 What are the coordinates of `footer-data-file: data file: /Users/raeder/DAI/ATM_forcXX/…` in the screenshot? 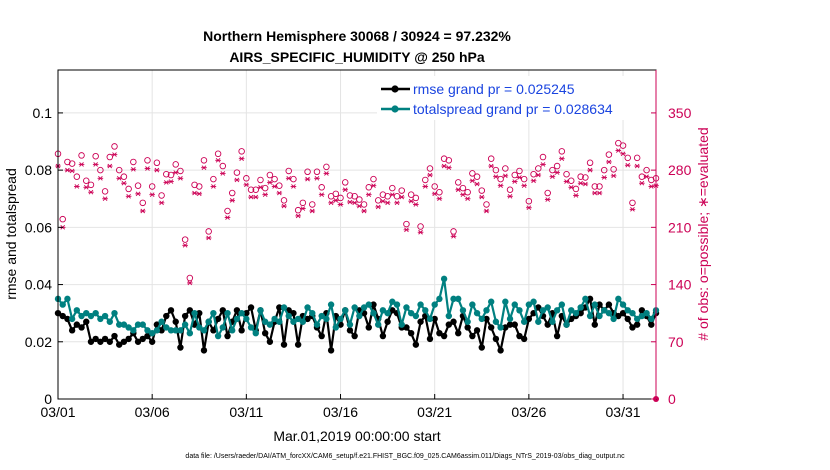 It's located at (405, 456).